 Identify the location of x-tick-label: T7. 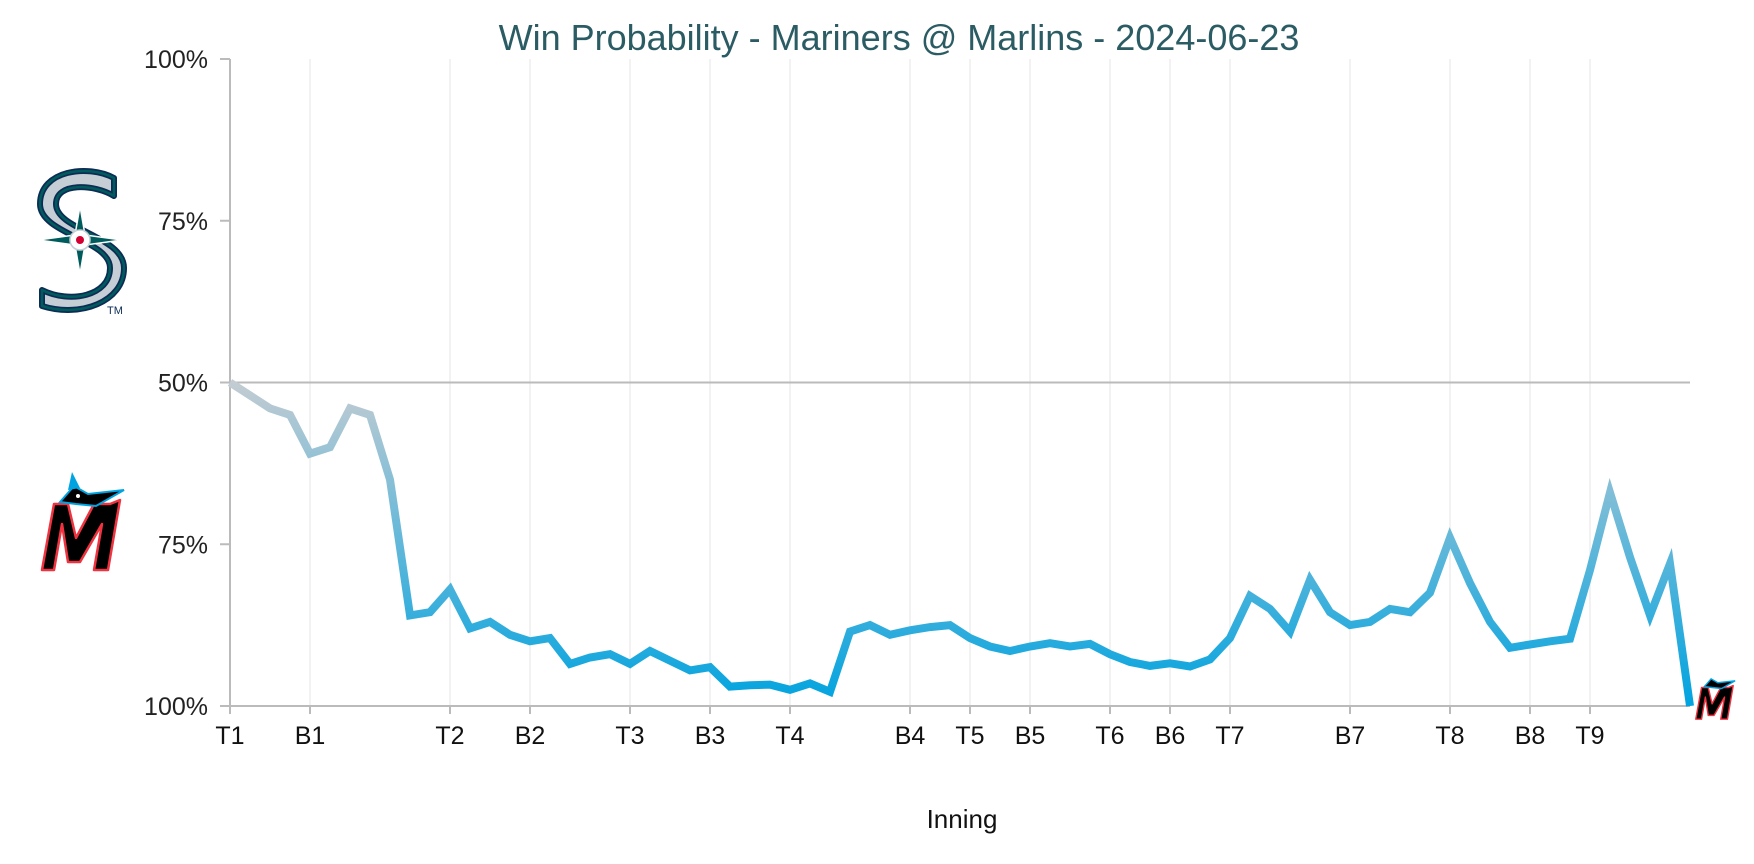
(1229, 736).